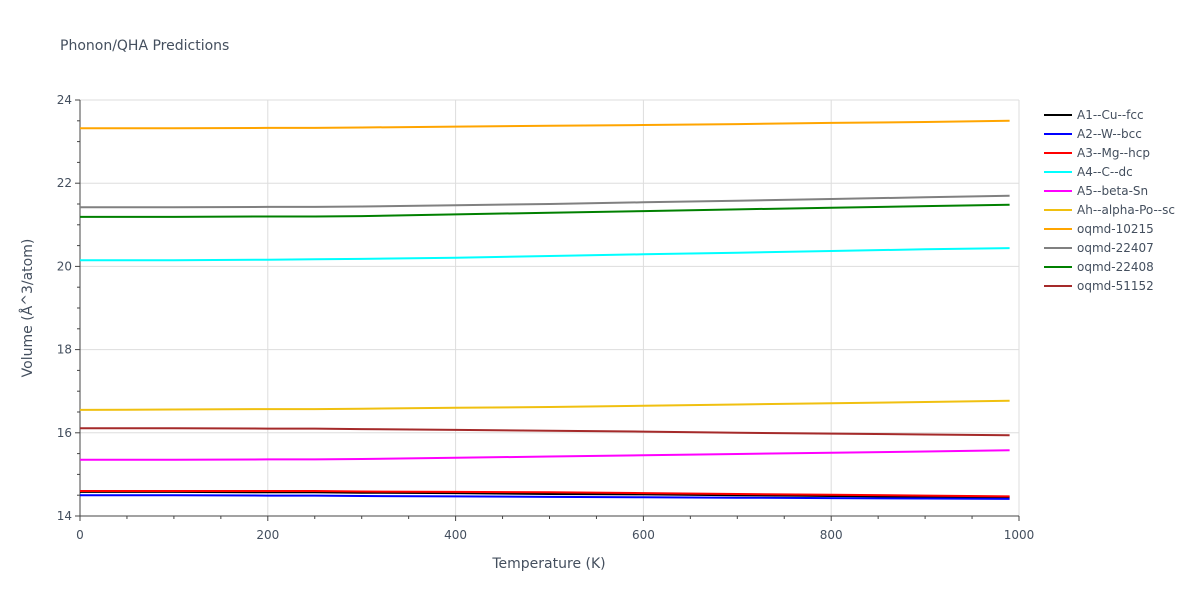 The image size is (1200, 604). I want to click on legend-item: oqmd-51152, so click(1099, 286).